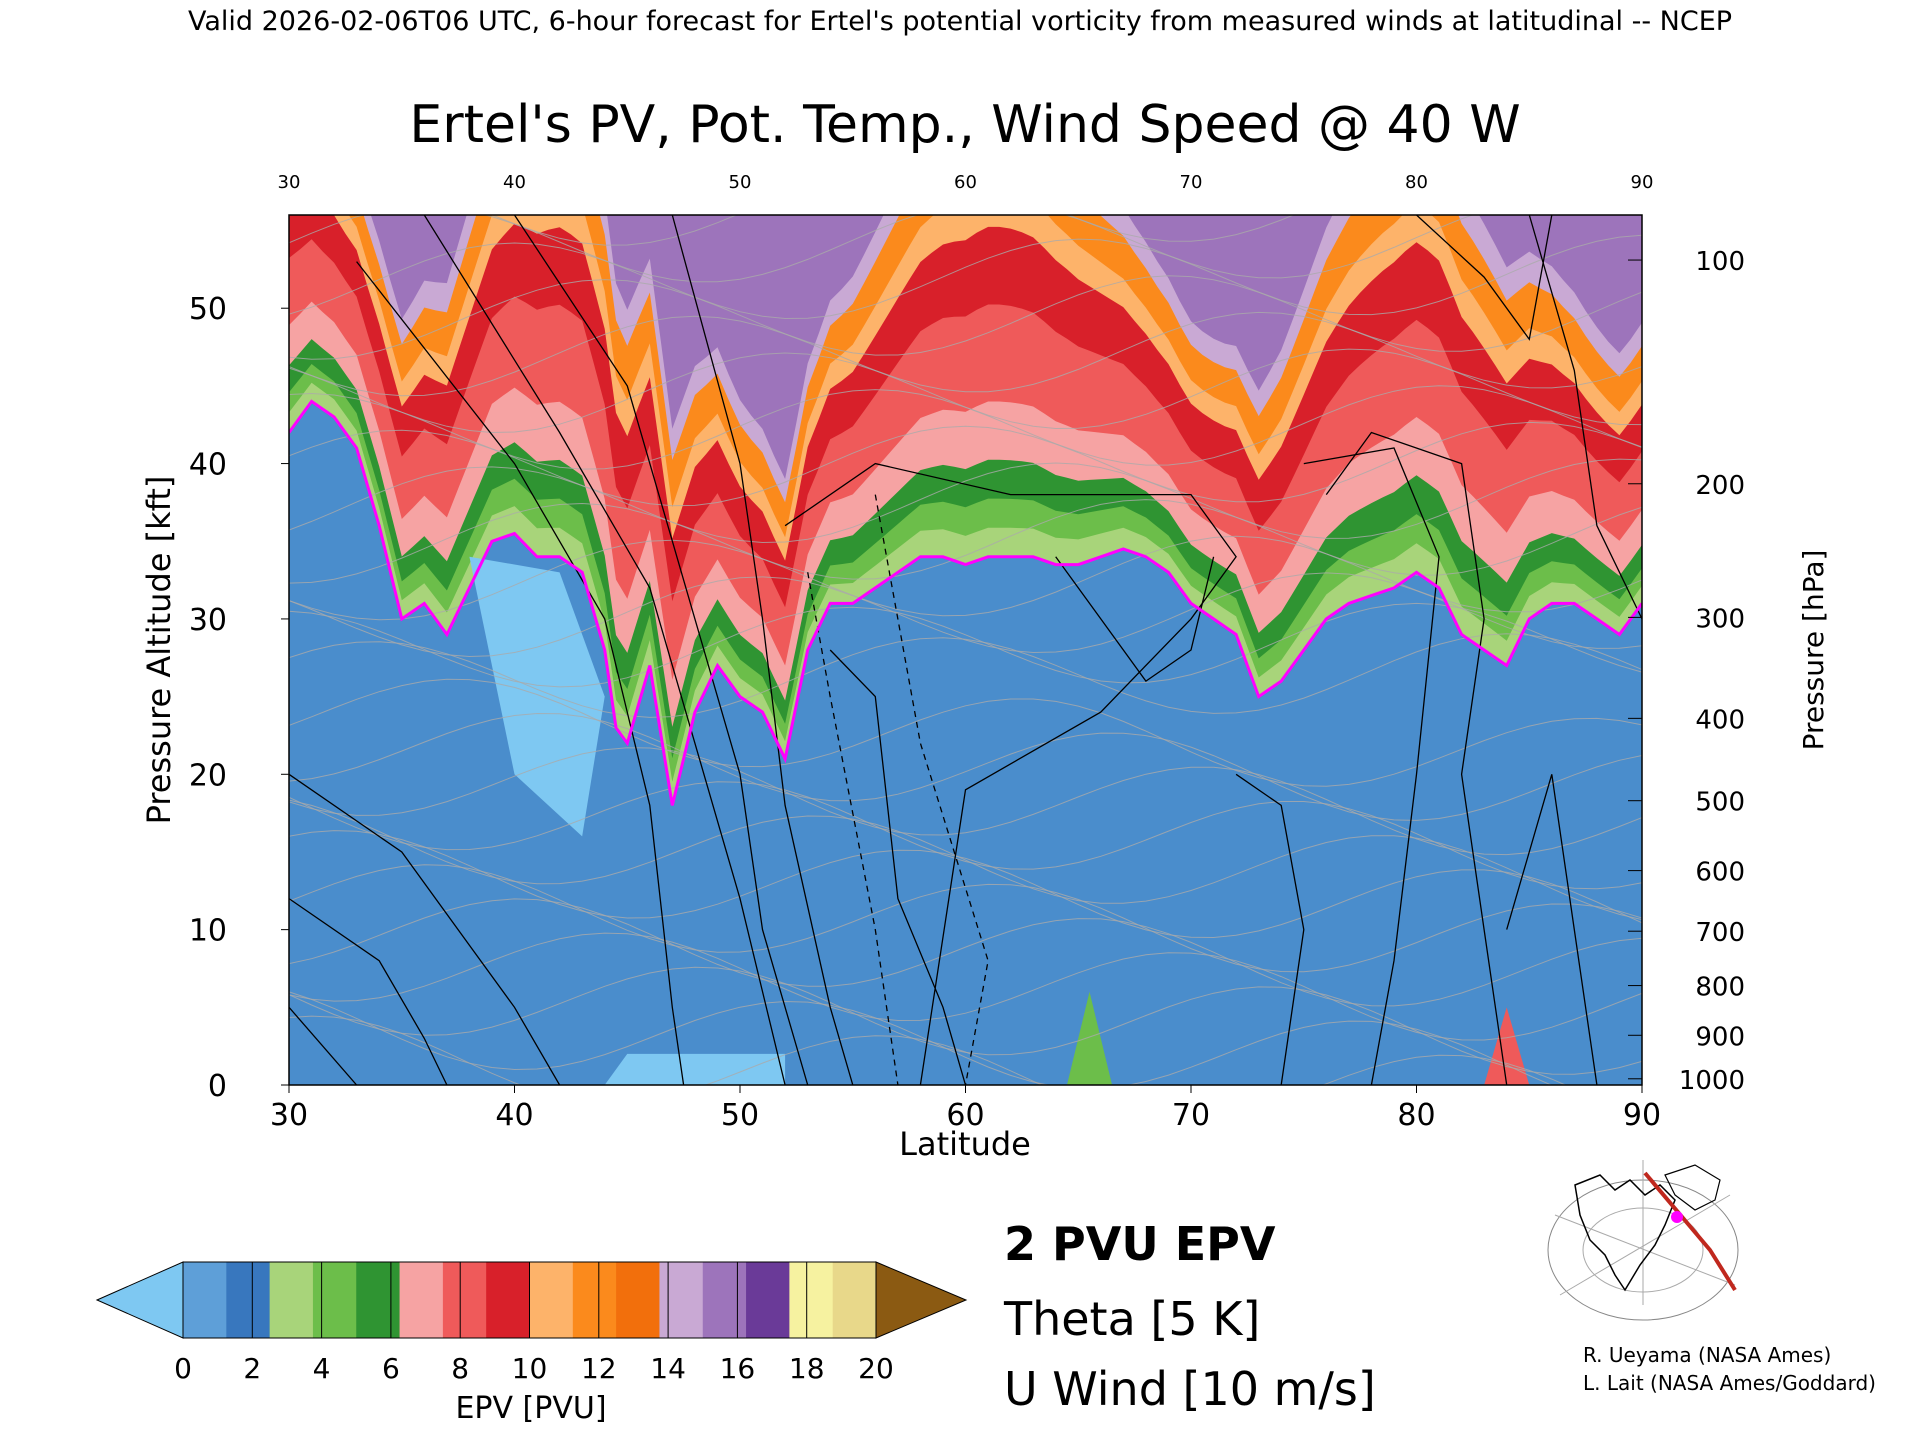  Describe the element at coordinates (252, 1368) in the screenshot. I see `colorbar-tick-label: 2` at that location.